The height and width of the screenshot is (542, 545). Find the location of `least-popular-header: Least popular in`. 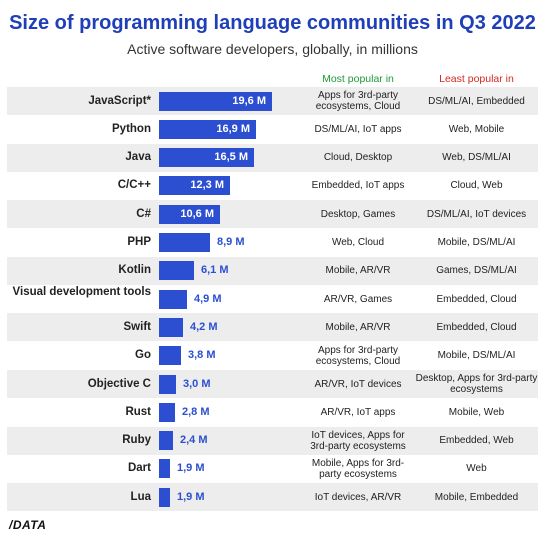

least-popular-header: Least popular in is located at coordinates (476, 79).